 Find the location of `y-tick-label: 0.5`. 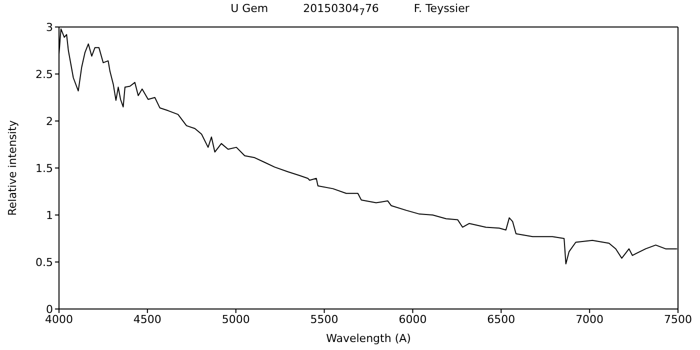

y-tick-label: 0.5 is located at coordinates (44, 262).